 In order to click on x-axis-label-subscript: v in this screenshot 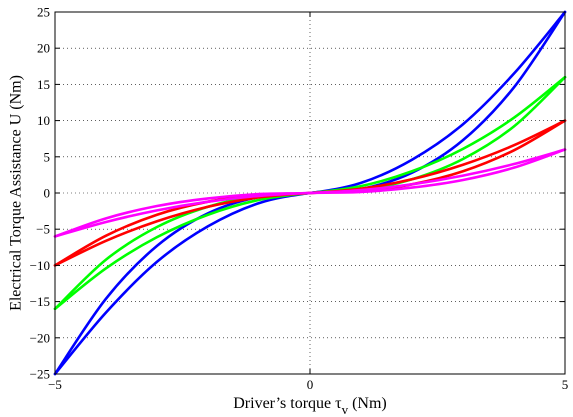, I will do `click(345, 409)`.